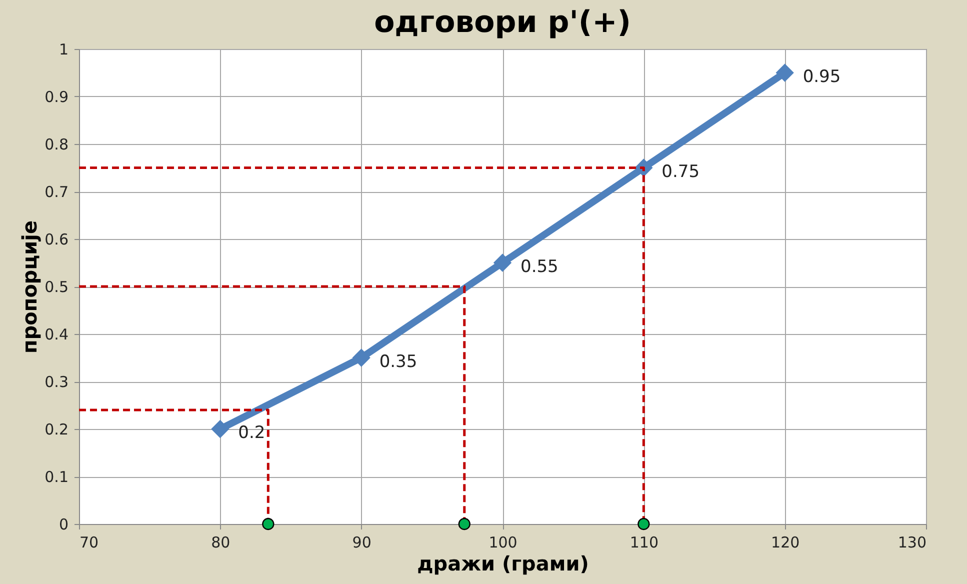 The image size is (967, 584). What do you see at coordinates (63, 525) in the screenshot?
I see `y-tick-label: 0` at bounding box center [63, 525].